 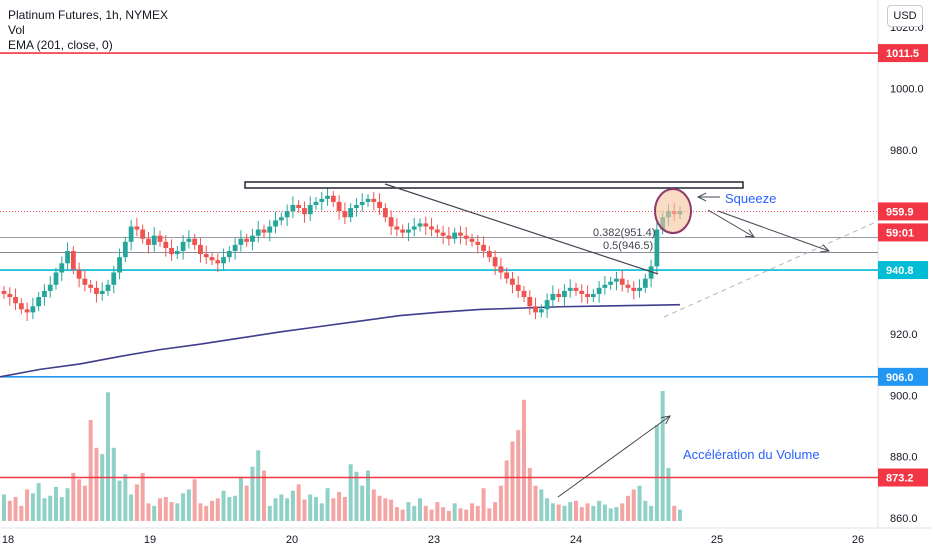 What do you see at coordinates (773, 231) in the screenshot?
I see `projection-arrow-long` at bounding box center [773, 231].